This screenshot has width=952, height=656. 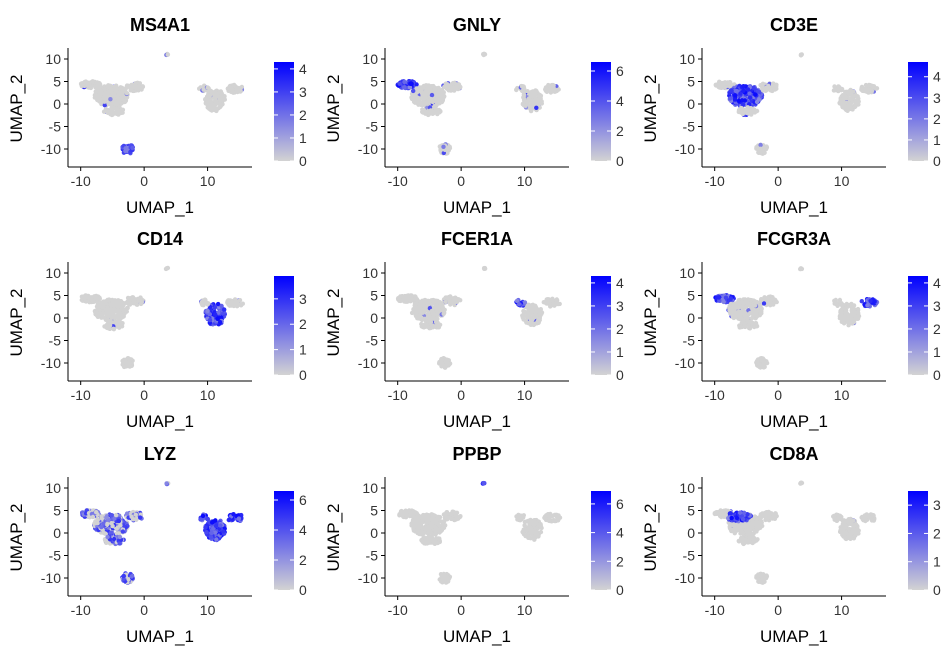 What do you see at coordinates (842, 181) in the screenshot?
I see `x-tick-label: 10` at bounding box center [842, 181].